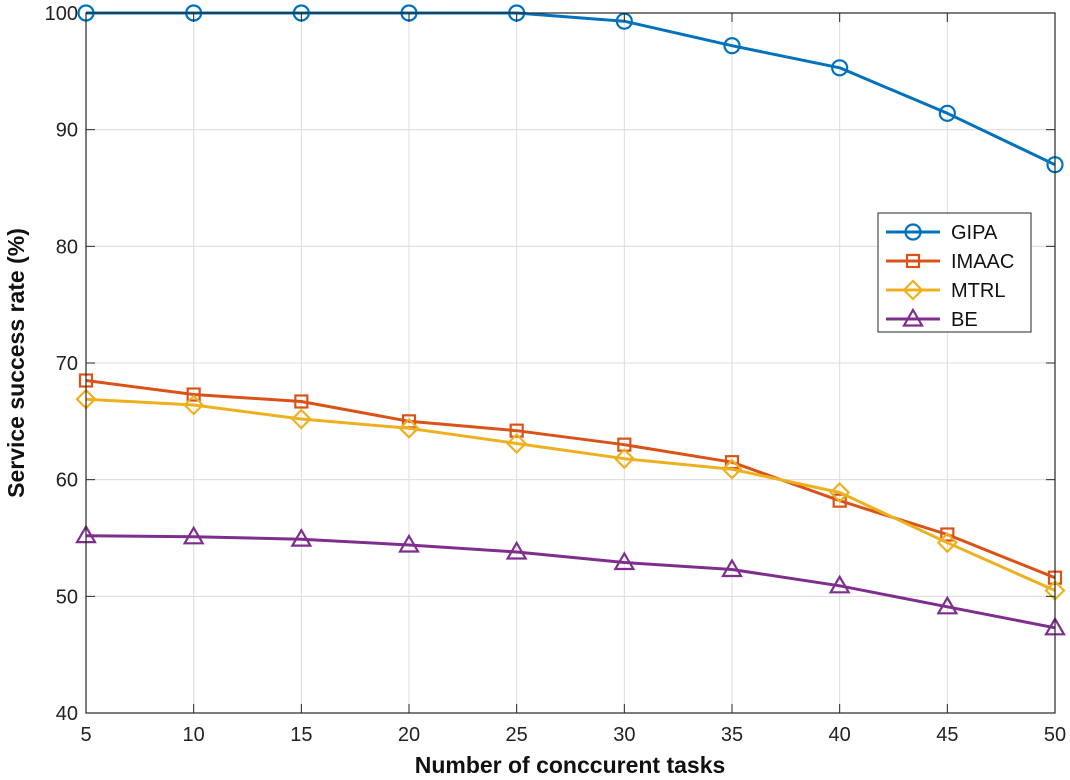  Describe the element at coordinates (67, 247) in the screenshot. I see `y-tick-label: 80` at that location.